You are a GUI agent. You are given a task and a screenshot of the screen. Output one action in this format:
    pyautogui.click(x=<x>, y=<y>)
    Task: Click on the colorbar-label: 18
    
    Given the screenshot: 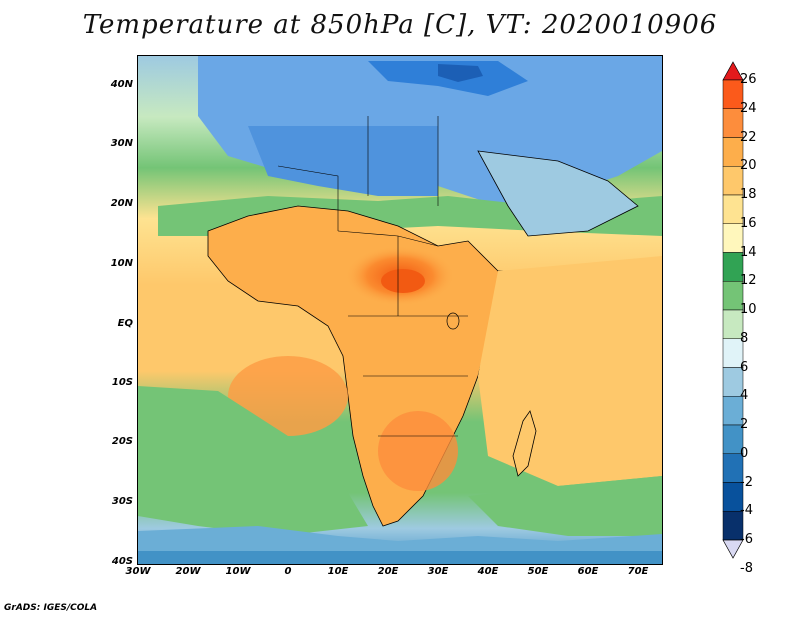 What is the action you would take?
    pyautogui.click(x=748, y=194)
    